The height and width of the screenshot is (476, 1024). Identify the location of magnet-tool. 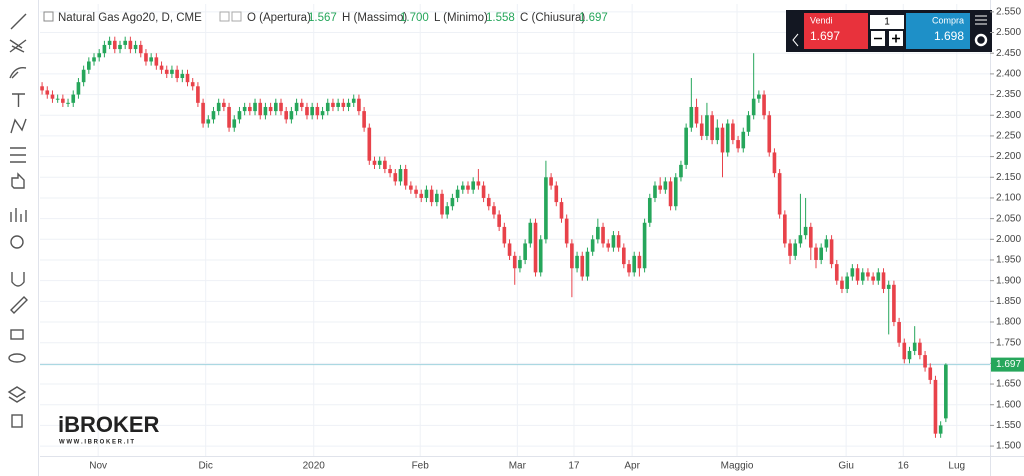
(18, 279).